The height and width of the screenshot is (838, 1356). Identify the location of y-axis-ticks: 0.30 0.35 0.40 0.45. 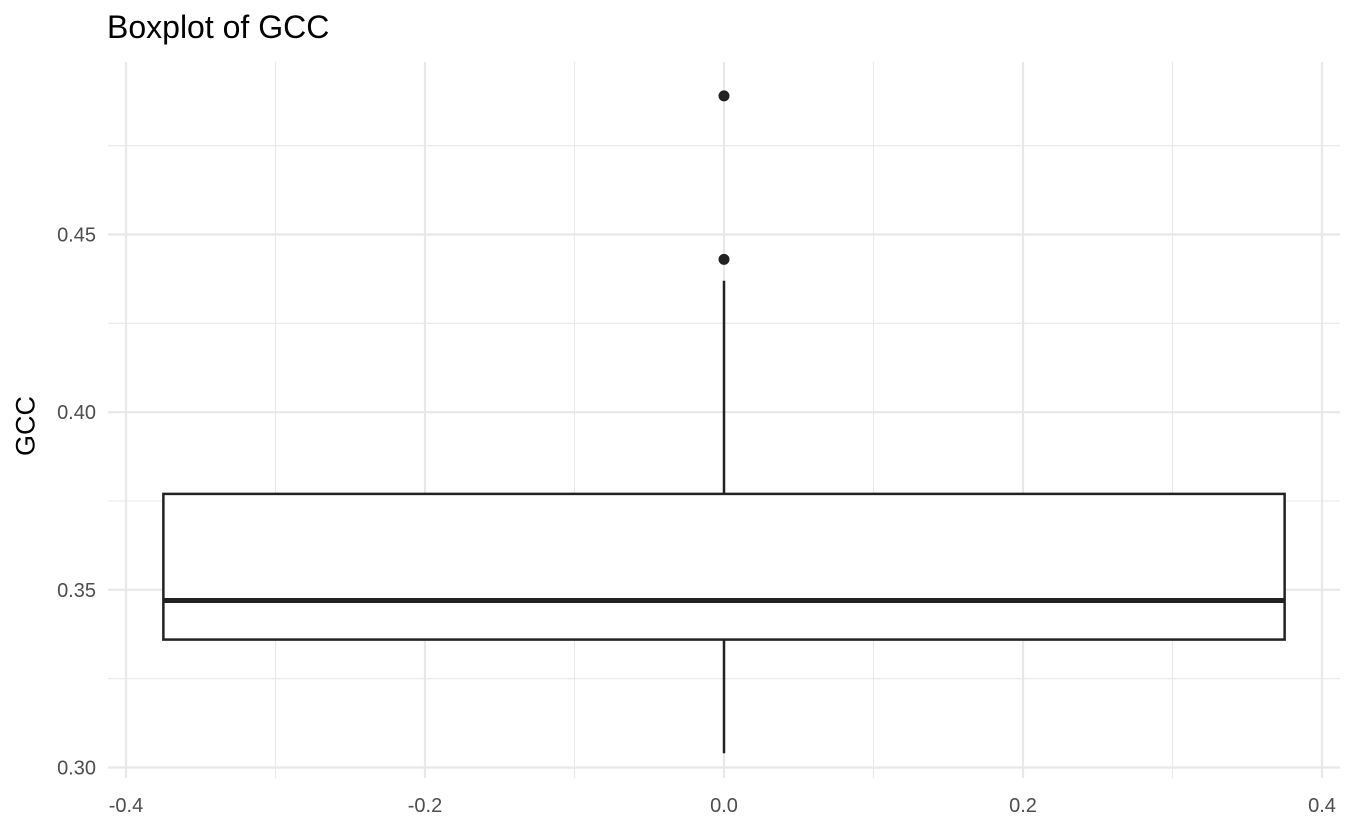
(76, 502).